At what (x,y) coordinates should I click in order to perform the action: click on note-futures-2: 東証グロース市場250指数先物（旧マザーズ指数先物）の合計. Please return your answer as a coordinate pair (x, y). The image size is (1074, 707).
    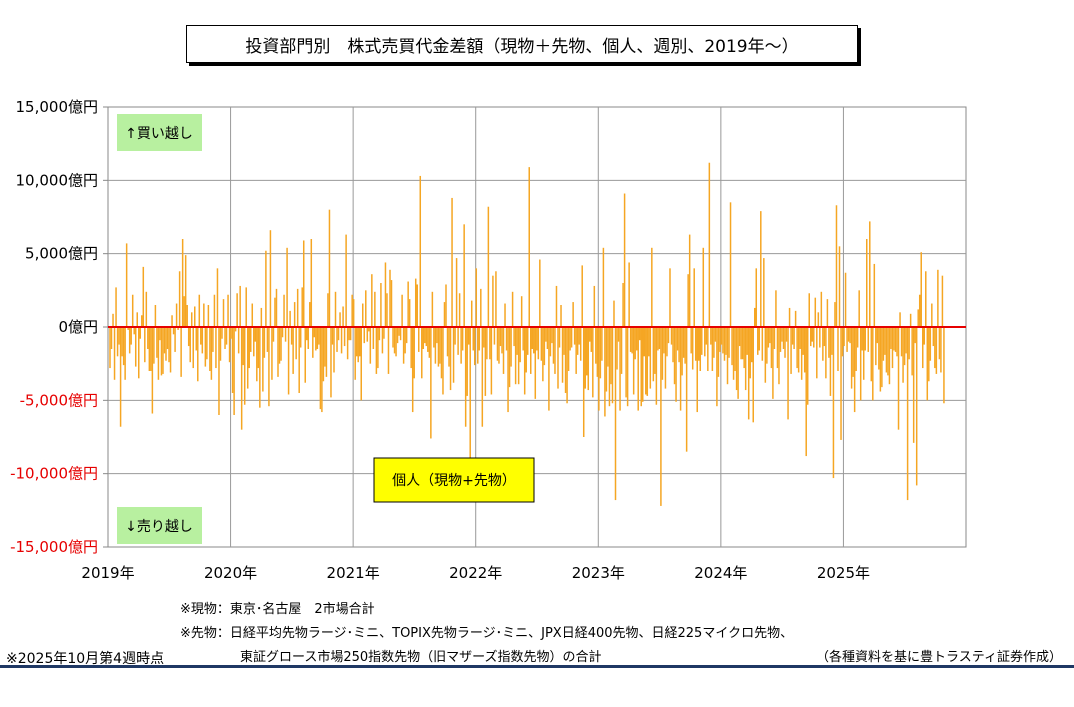
    Looking at the image, I should click on (421, 657).